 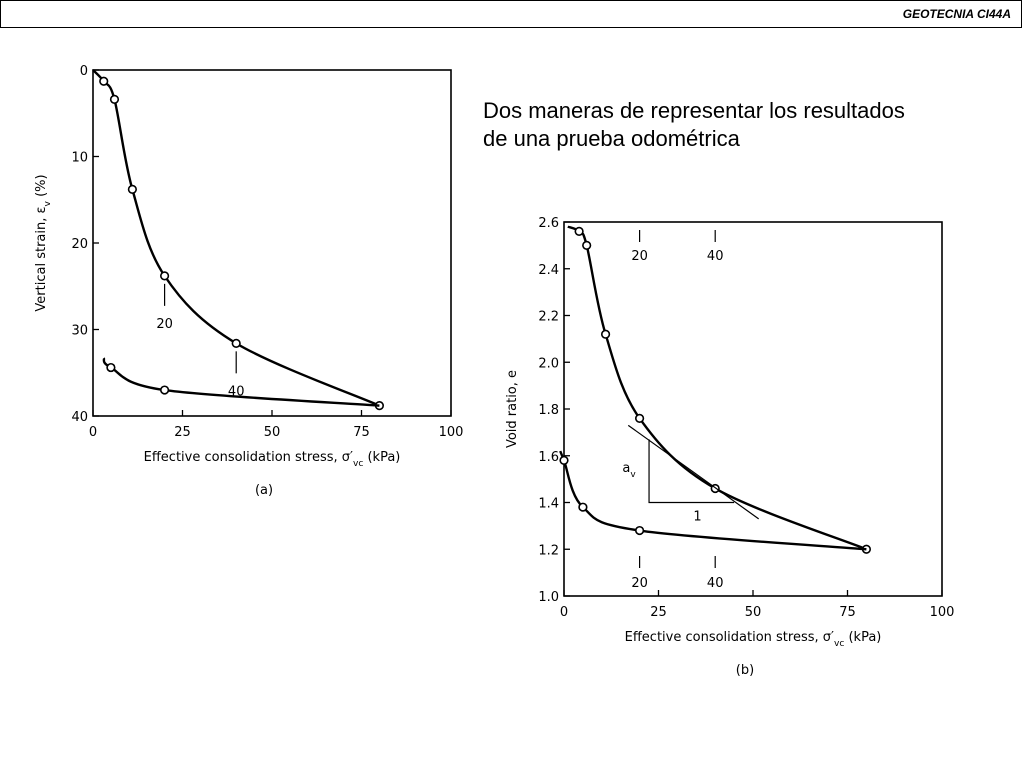 What do you see at coordinates (512, 409) in the screenshot?
I see `y-axis-label: Void ratio, e` at bounding box center [512, 409].